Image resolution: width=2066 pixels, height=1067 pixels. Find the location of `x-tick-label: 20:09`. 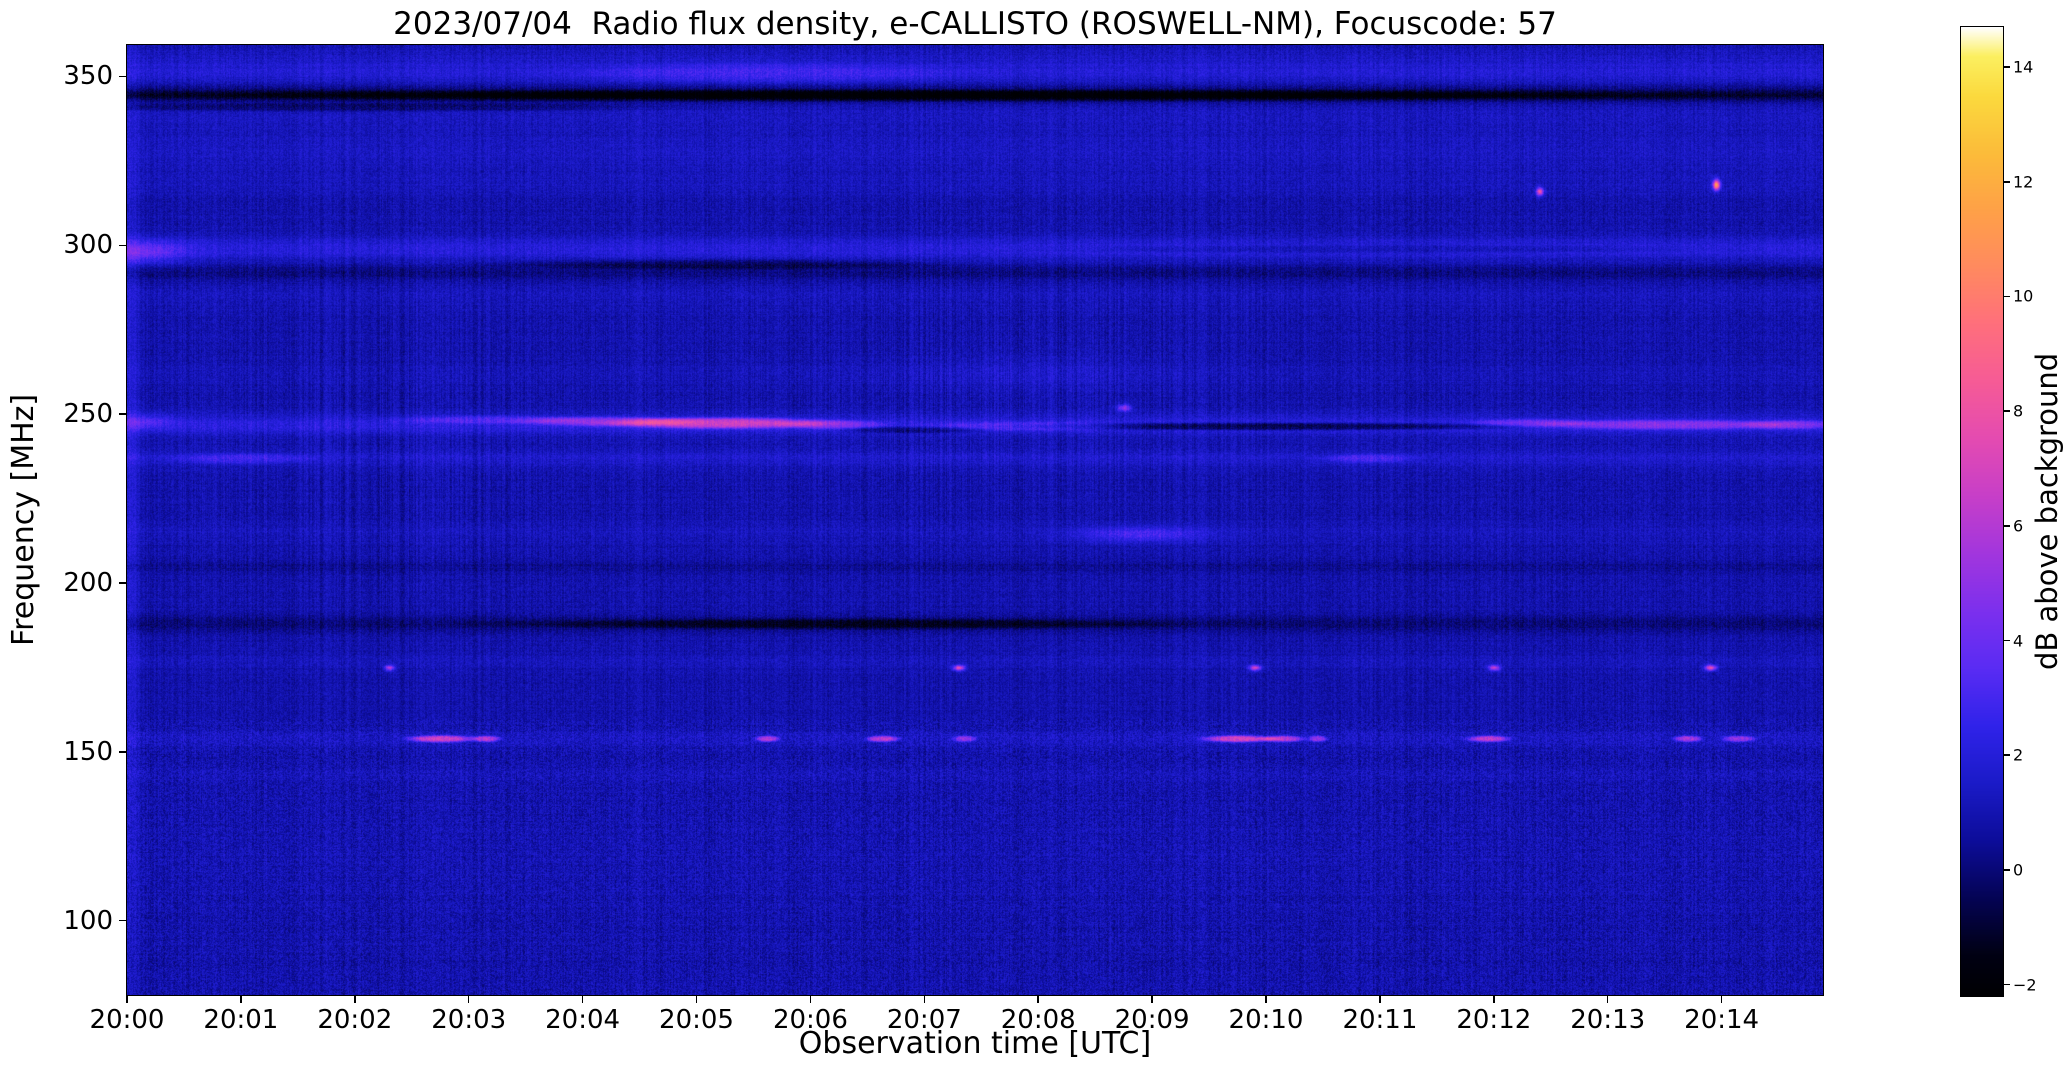

x-tick-label: 20:09 is located at coordinates (1152, 1020).